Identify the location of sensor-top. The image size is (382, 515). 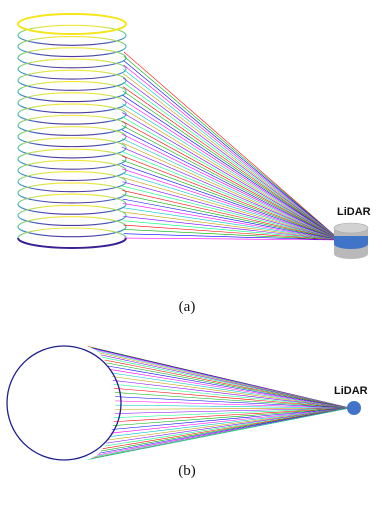
(351, 228).